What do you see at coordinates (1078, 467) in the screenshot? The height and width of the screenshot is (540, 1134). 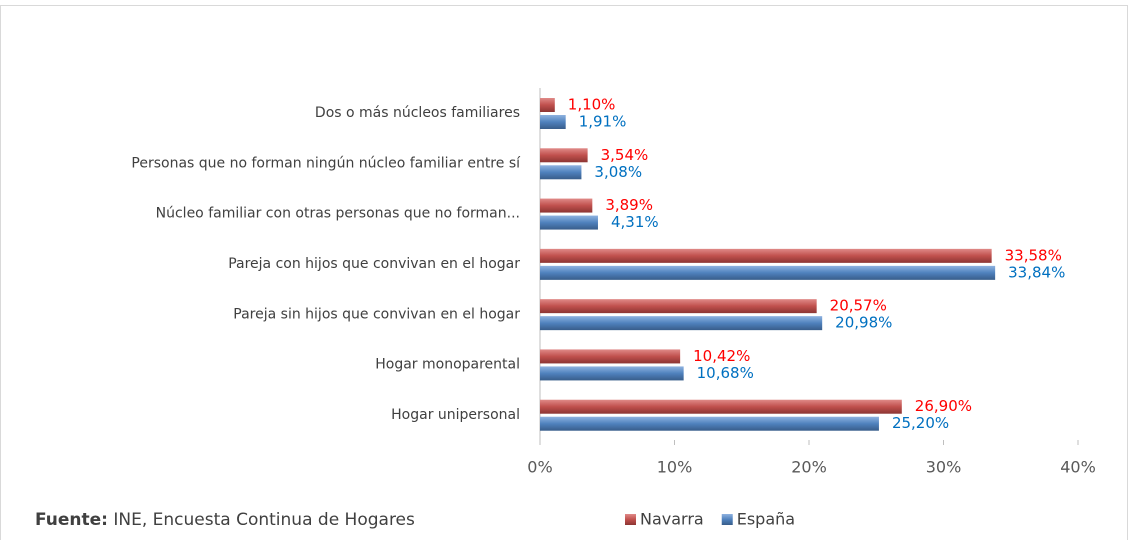 I see `x-tick-label: 40%` at bounding box center [1078, 467].